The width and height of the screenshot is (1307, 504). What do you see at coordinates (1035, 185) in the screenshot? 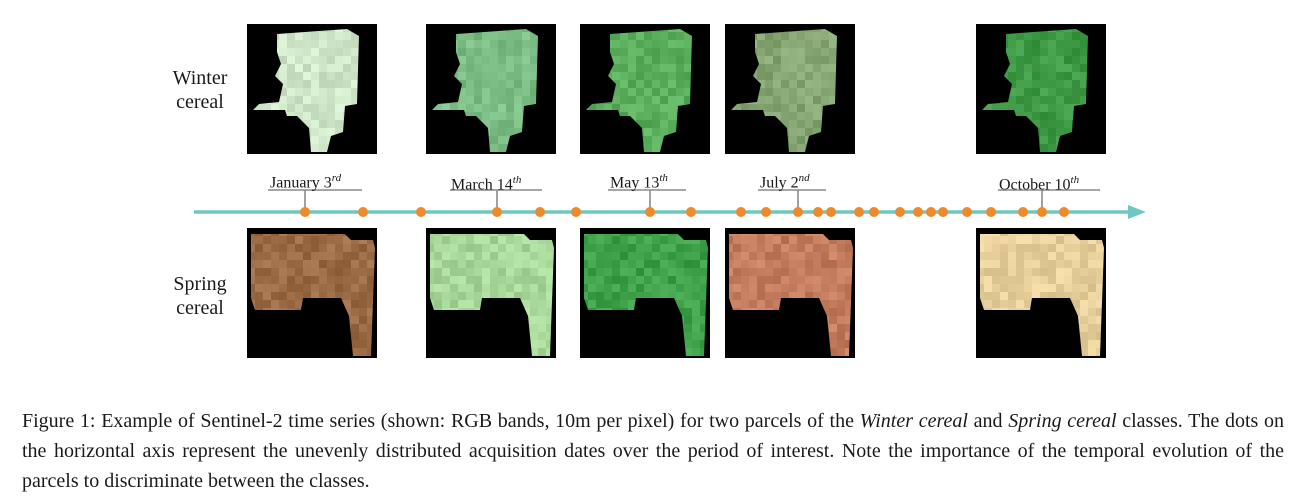
I see `date-text: October 10` at bounding box center [1035, 185].